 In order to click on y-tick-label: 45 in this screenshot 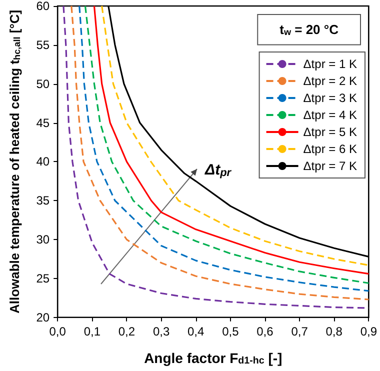, I will do `click(43, 123)`.